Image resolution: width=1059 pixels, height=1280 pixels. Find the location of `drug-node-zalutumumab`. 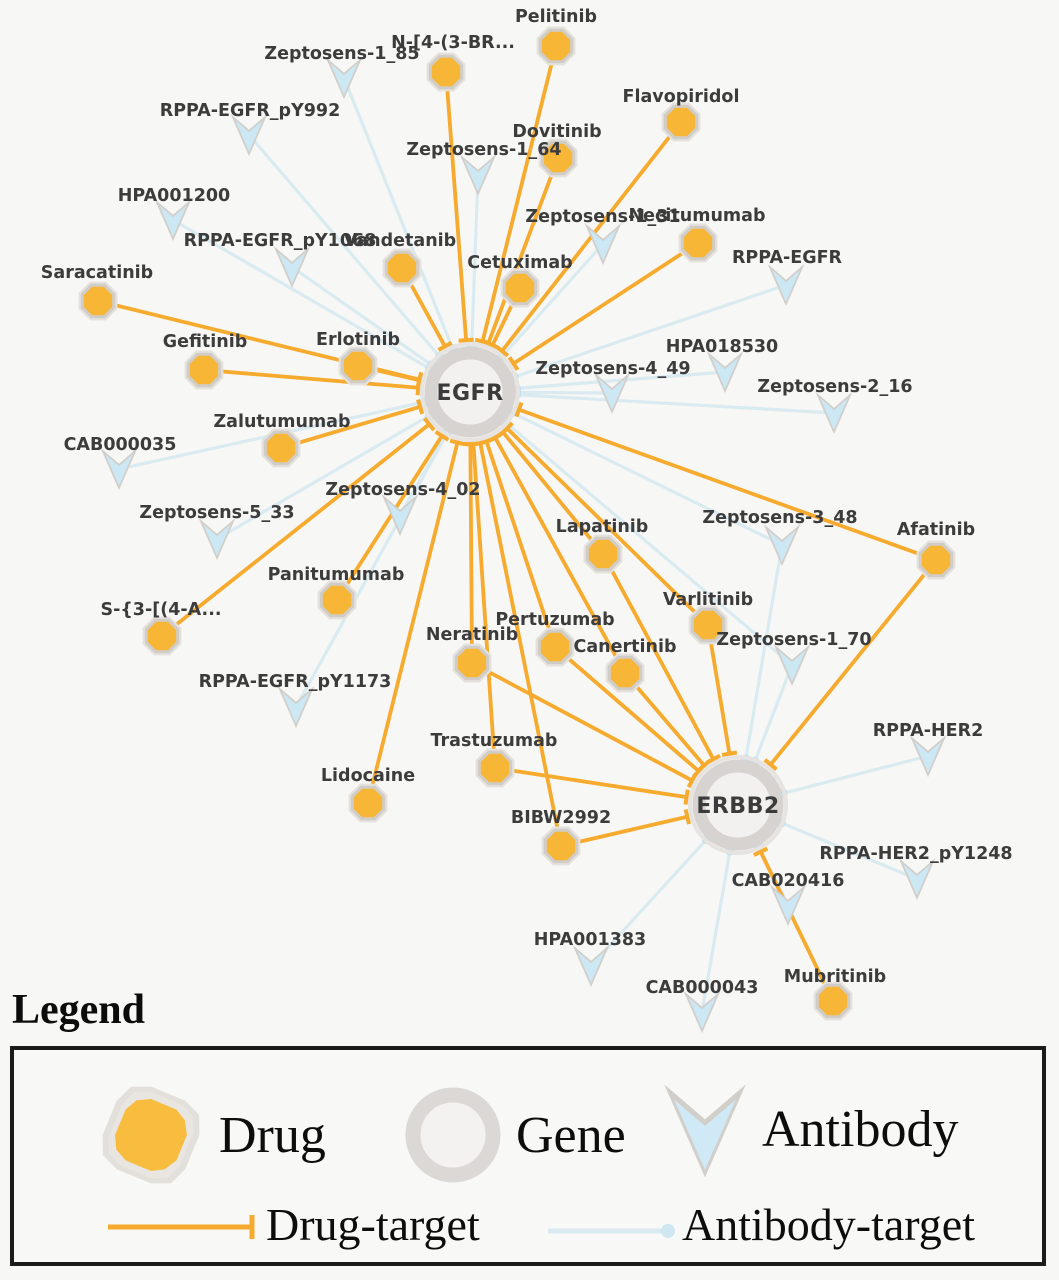

drug-node-zalutumumab is located at coordinates (281, 448).